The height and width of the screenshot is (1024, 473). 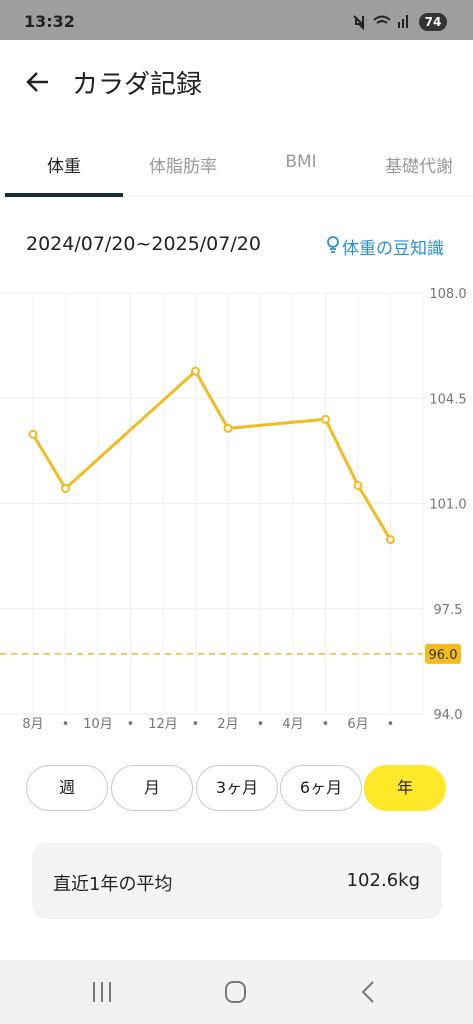 What do you see at coordinates (380, 22) in the screenshot?
I see `status-icons` at bounding box center [380, 22].